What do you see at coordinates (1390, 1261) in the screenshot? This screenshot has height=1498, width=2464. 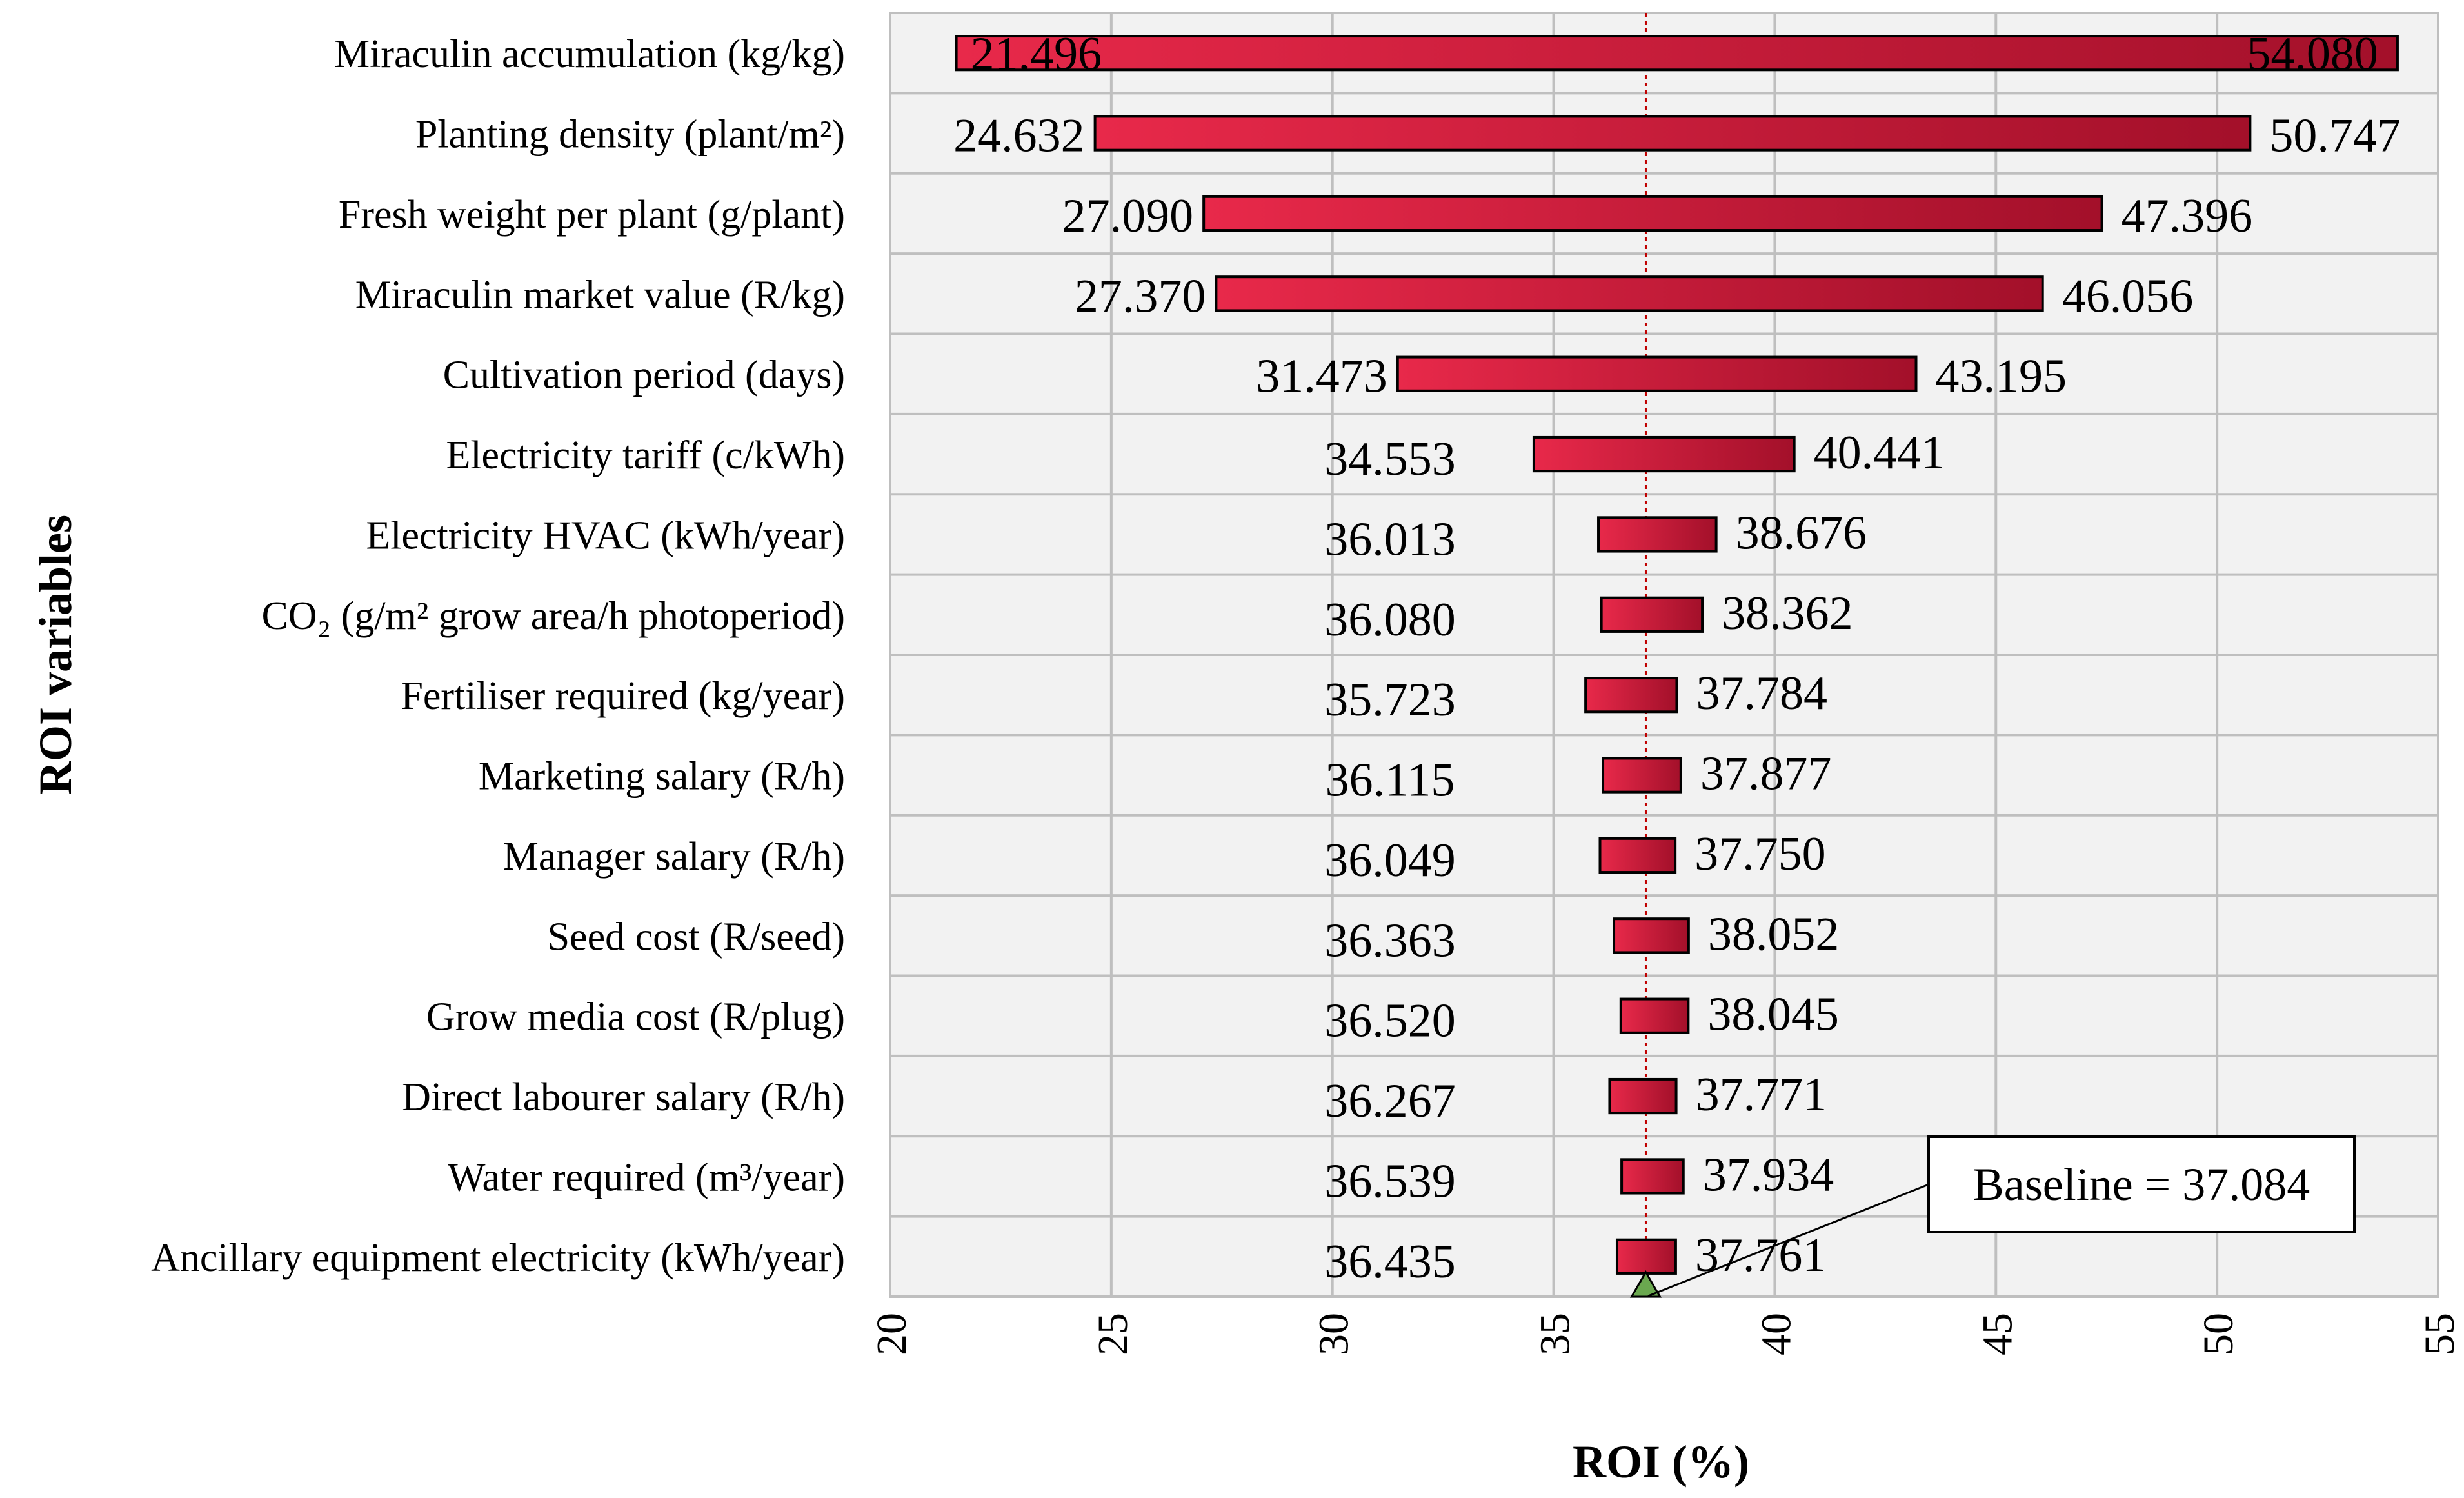 I see `low-value-label: 36.435` at bounding box center [1390, 1261].